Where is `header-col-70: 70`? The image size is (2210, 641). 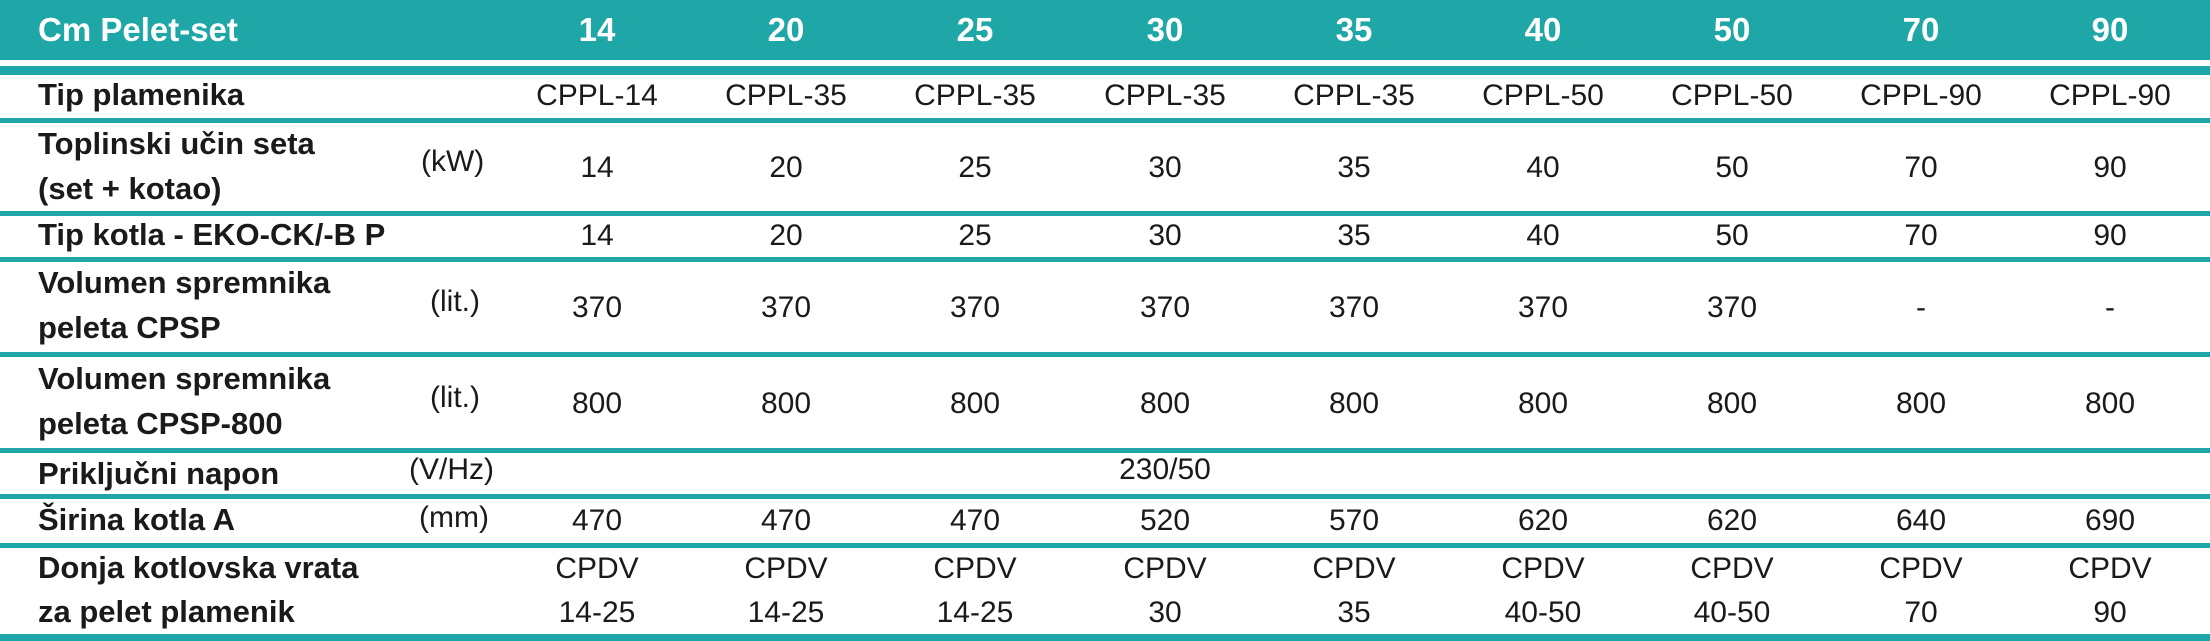 header-col-70: 70 is located at coordinates (1921, 29).